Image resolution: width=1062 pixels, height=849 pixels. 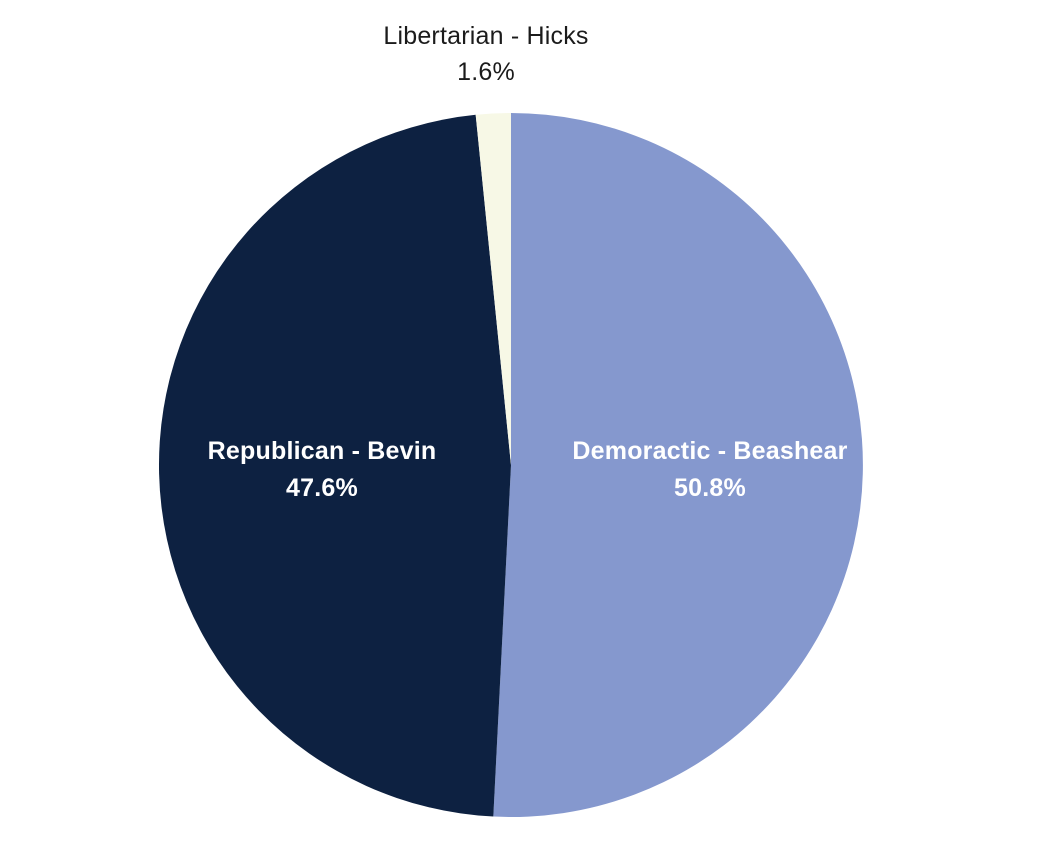 I want to click on slice-label-pct: 1.6%, so click(x=486, y=72).